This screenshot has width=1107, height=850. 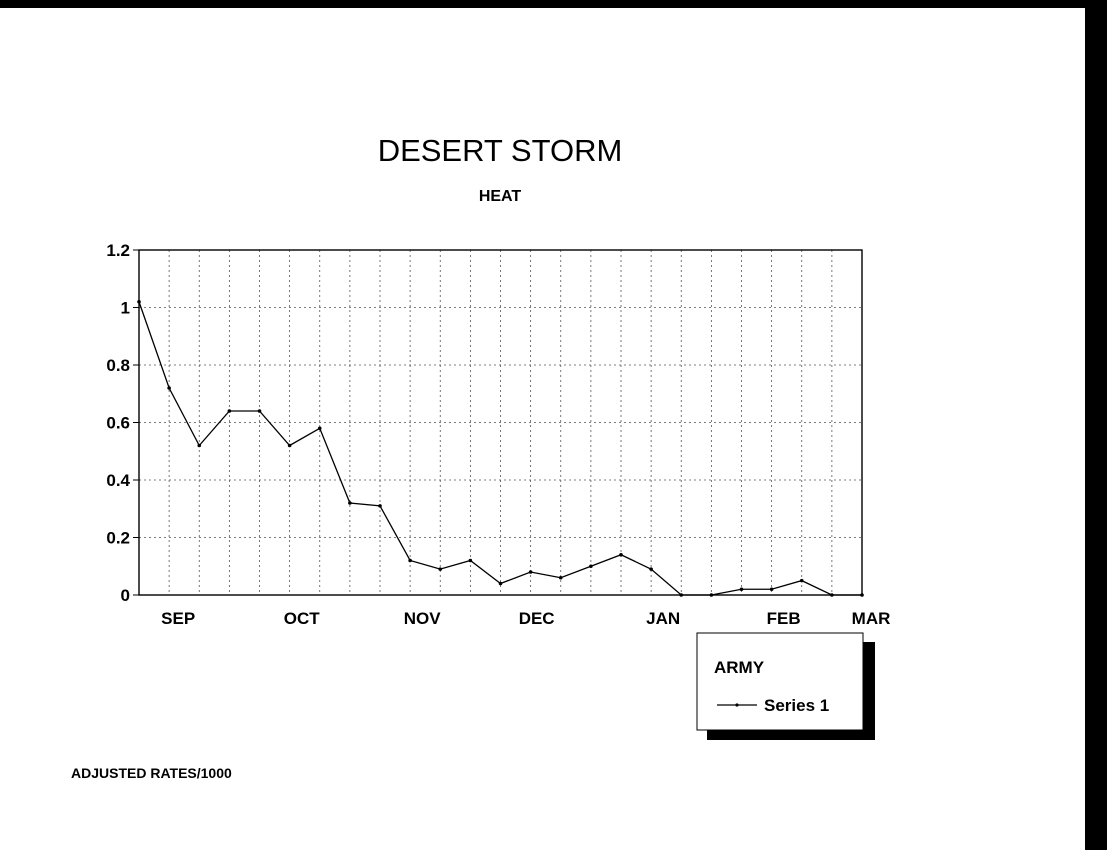 What do you see at coordinates (871, 618) in the screenshot?
I see `x-tick-label-mar: MAR` at bounding box center [871, 618].